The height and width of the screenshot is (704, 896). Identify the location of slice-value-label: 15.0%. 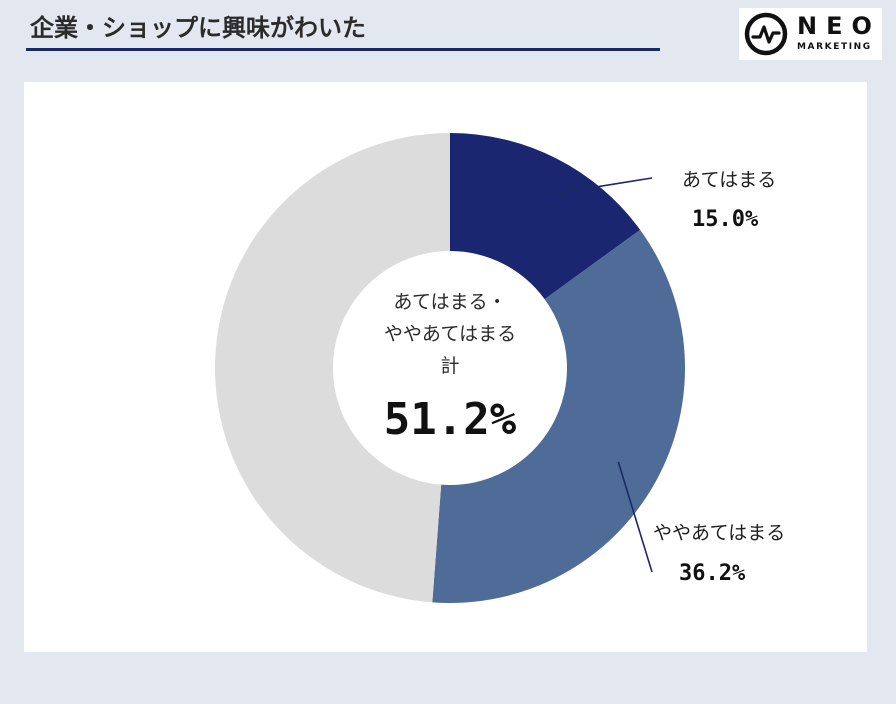
(725, 219).